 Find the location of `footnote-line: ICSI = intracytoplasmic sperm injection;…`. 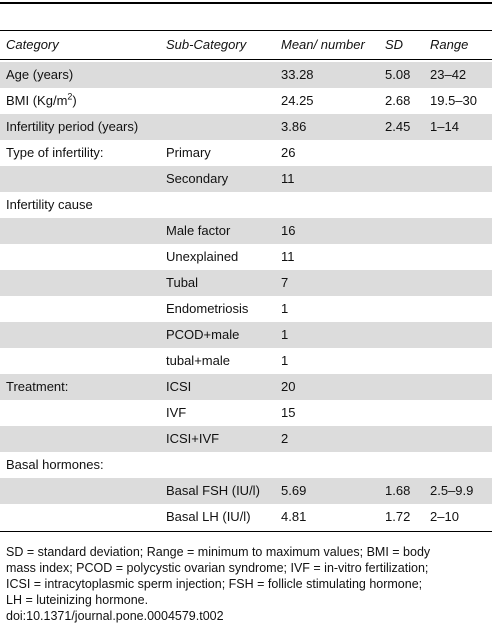

footnote-line: ICSI = intracytoplasmic sperm injection;… is located at coordinates (214, 584).